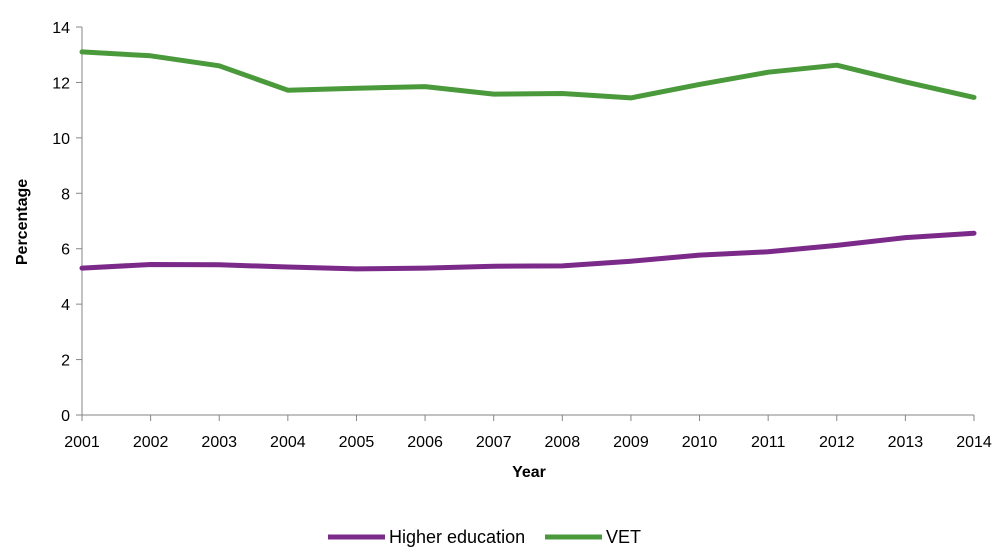 The image size is (998, 552). What do you see at coordinates (457, 537) in the screenshot?
I see `legend-label-0: Higher education` at bounding box center [457, 537].